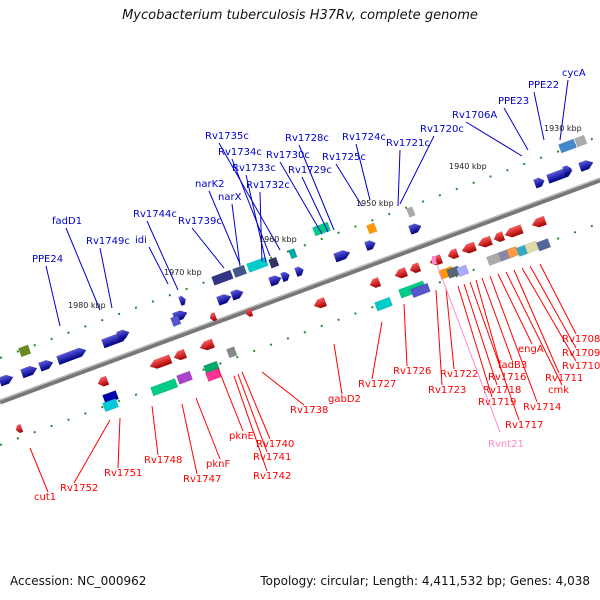 This screenshot has width=600, height=600. Describe the element at coordinates (310, 170) in the screenshot. I see `gene-label-Rv1729c: Rv1729c` at that location.